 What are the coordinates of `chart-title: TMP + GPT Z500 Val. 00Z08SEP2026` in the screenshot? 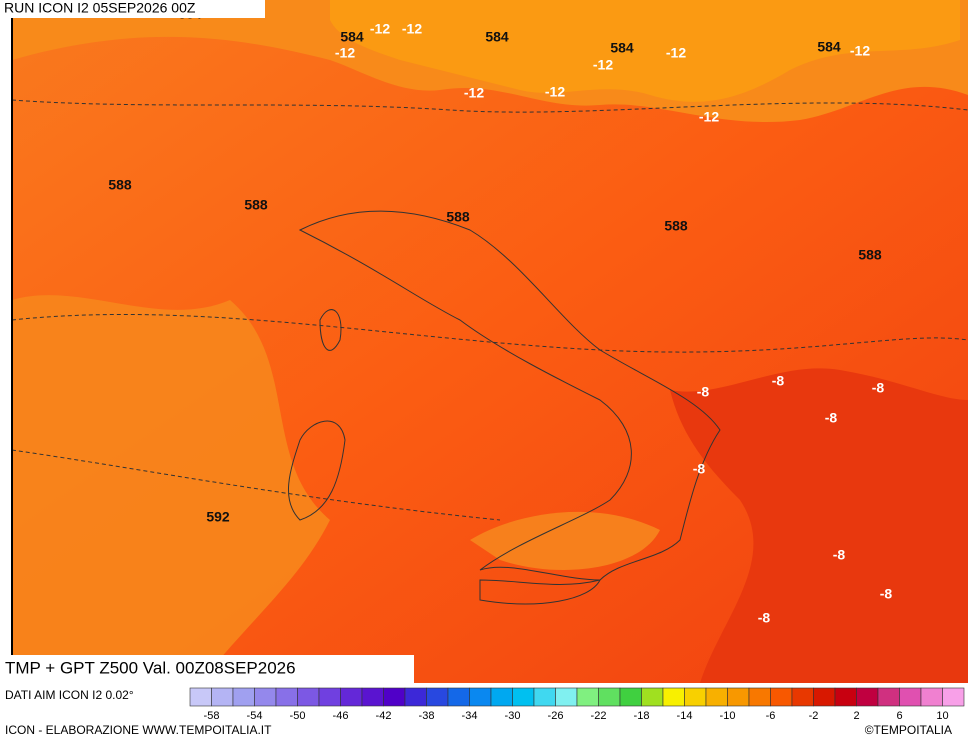 It's located at (150, 667).